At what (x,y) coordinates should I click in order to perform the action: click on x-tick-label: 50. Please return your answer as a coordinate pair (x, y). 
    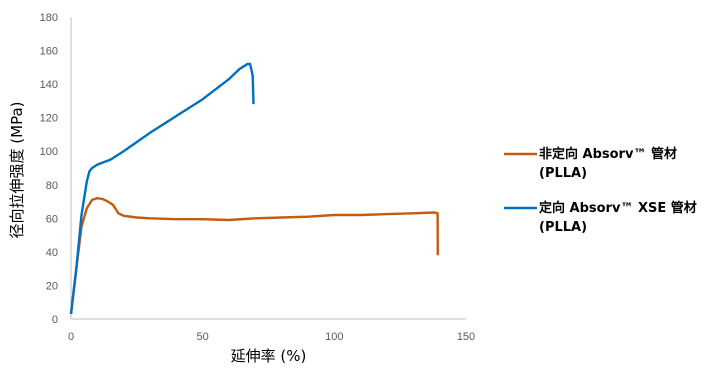
    Looking at the image, I should click on (203, 337).